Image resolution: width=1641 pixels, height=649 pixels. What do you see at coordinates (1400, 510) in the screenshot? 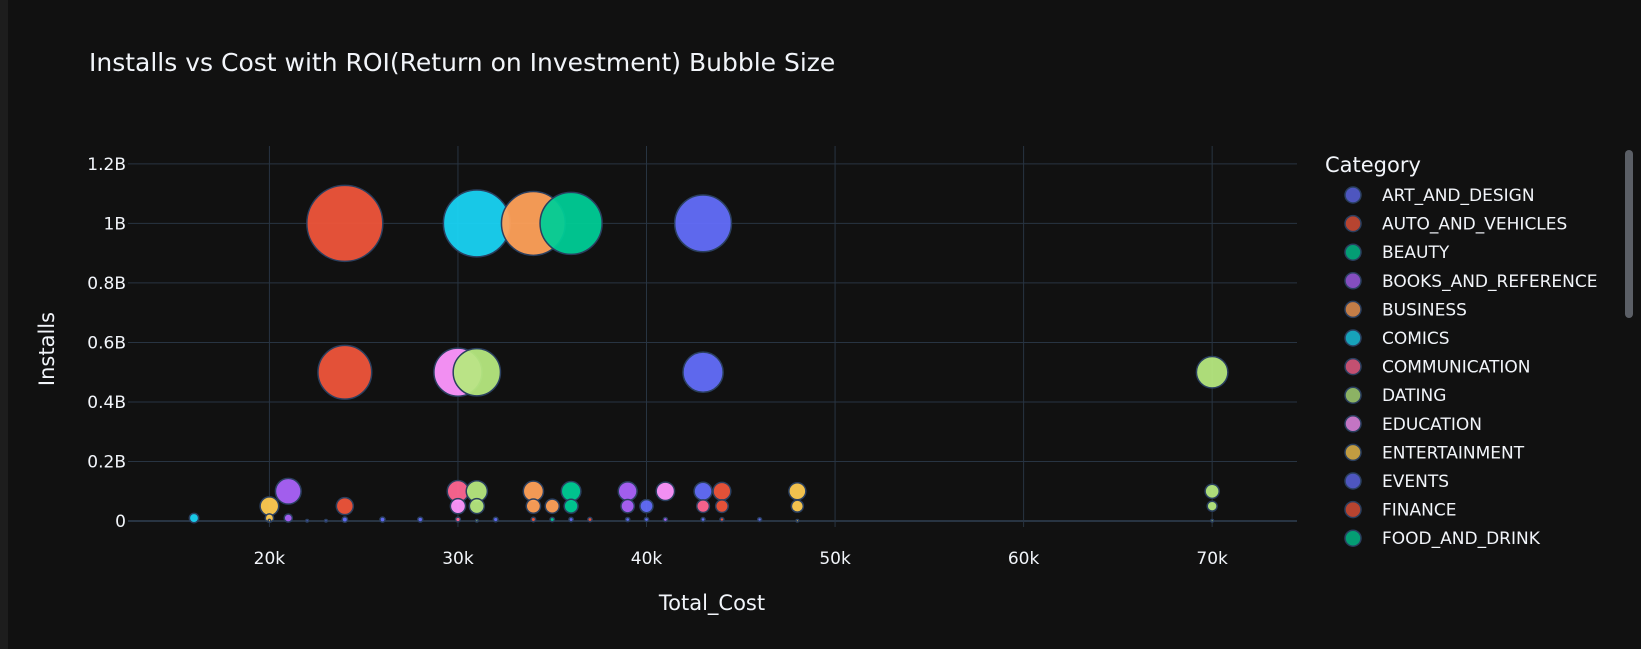
I see `legend-item: FINANCE` at bounding box center [1400, 510].